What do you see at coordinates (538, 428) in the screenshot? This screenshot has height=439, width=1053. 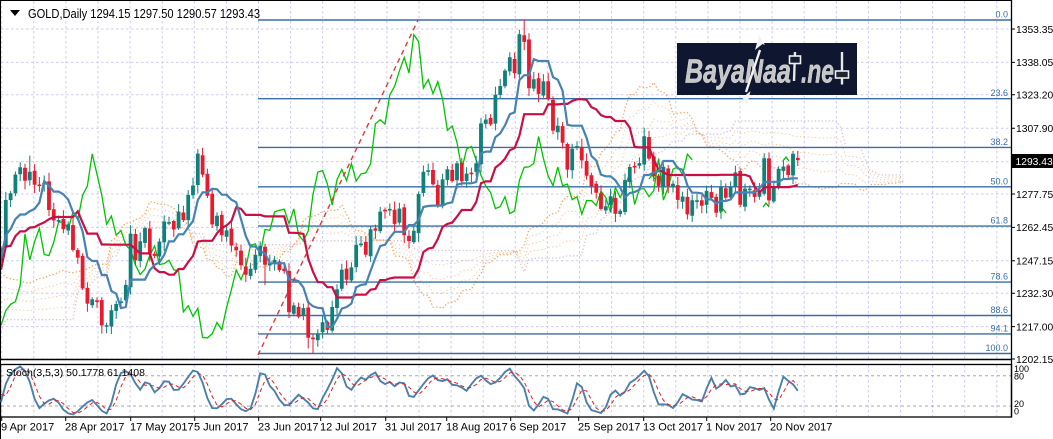 I see `svg-text: 6 Sep 2017` at bounding box center [538, 428].